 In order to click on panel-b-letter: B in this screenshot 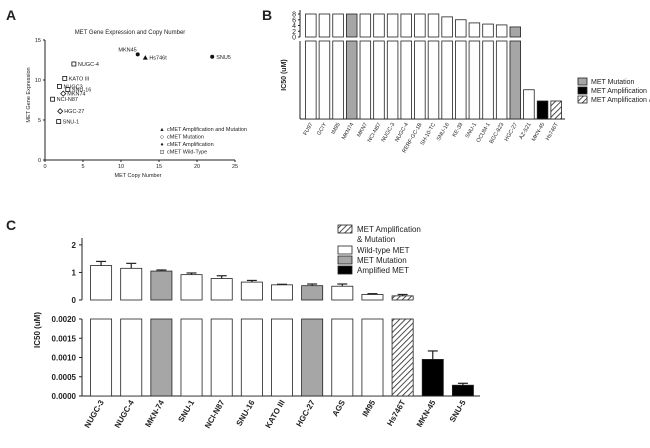, I will do `click(267, 15)`.